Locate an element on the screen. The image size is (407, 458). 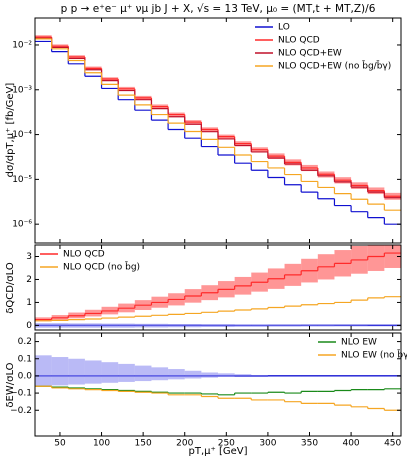
x-tick-label: 300 is located at coordinates (267, 444).